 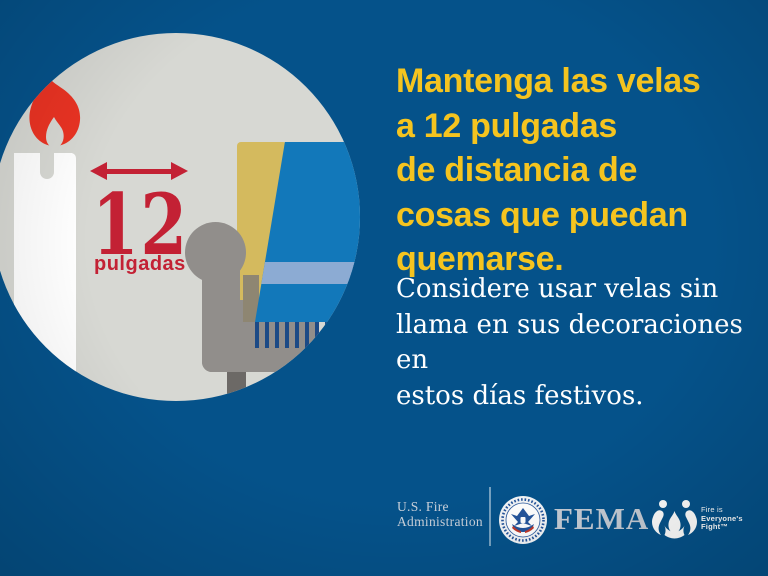 I want to click on distance-arrow-icon, so click(x=139, y=171).